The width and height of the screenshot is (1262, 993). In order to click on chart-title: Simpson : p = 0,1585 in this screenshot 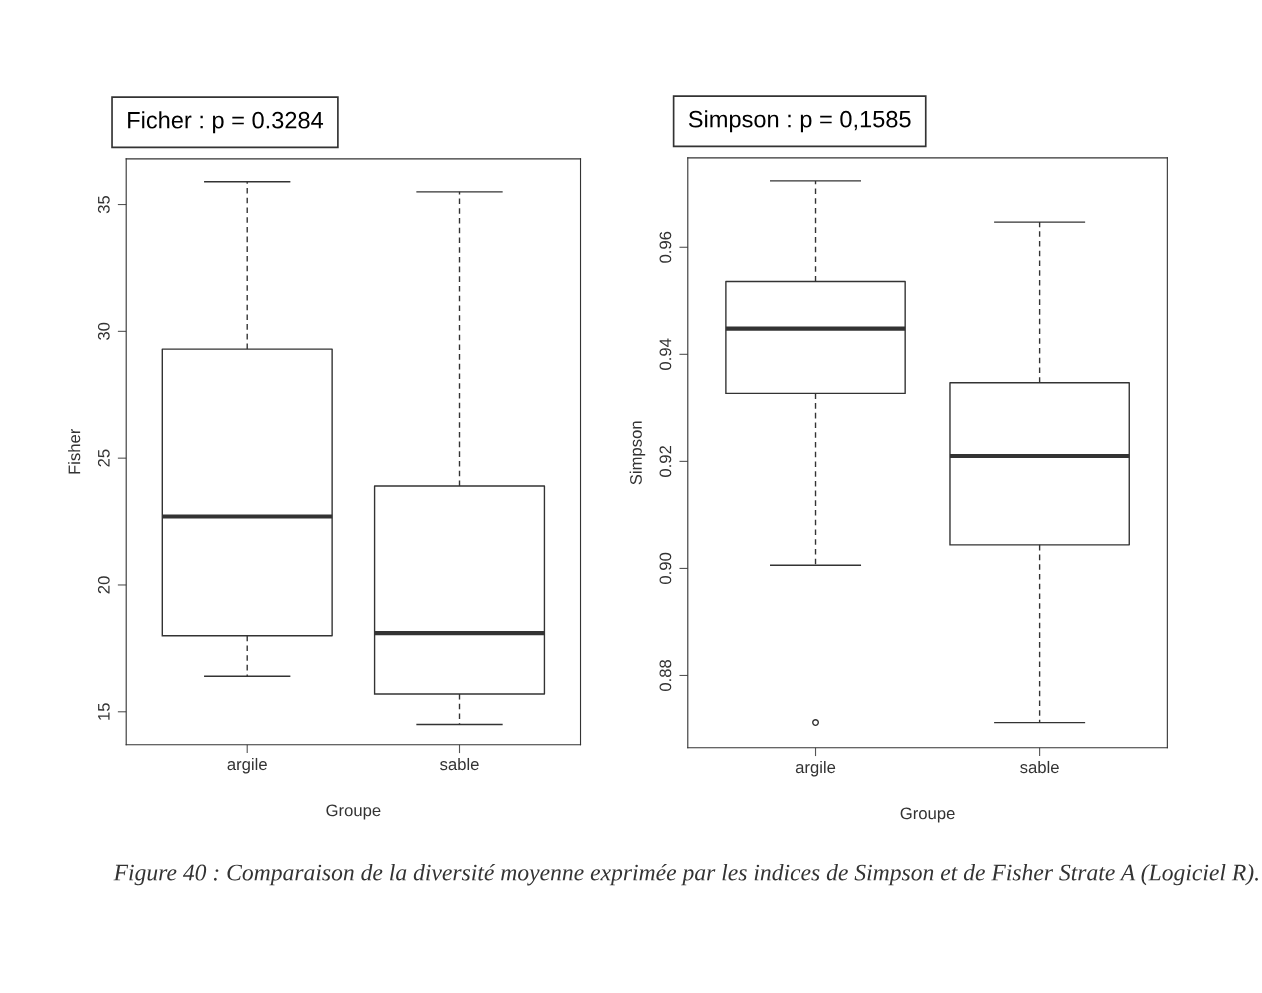, I will do `click(799, 121)`.